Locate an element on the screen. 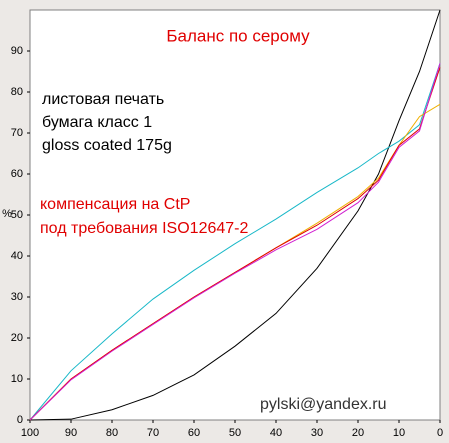 The width and height of the screenshot is (449, 443). x-tick-label: 50 is located at coordinates (235, 433).